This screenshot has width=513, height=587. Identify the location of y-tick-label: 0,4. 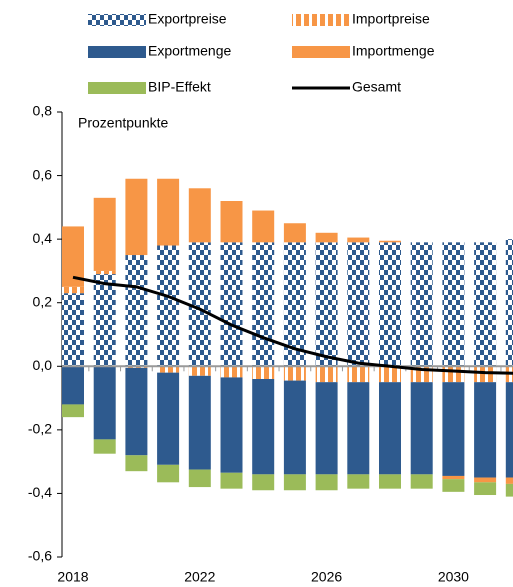
(43, 238).